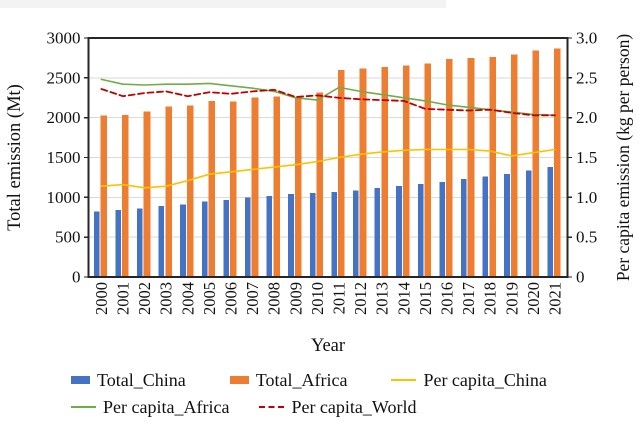 This screenshot has width=640, height=429. What do you see at coordinates (140, 242) in the screenshot?
I see `bar-total-china-2002` at bounding box center [140, 242].